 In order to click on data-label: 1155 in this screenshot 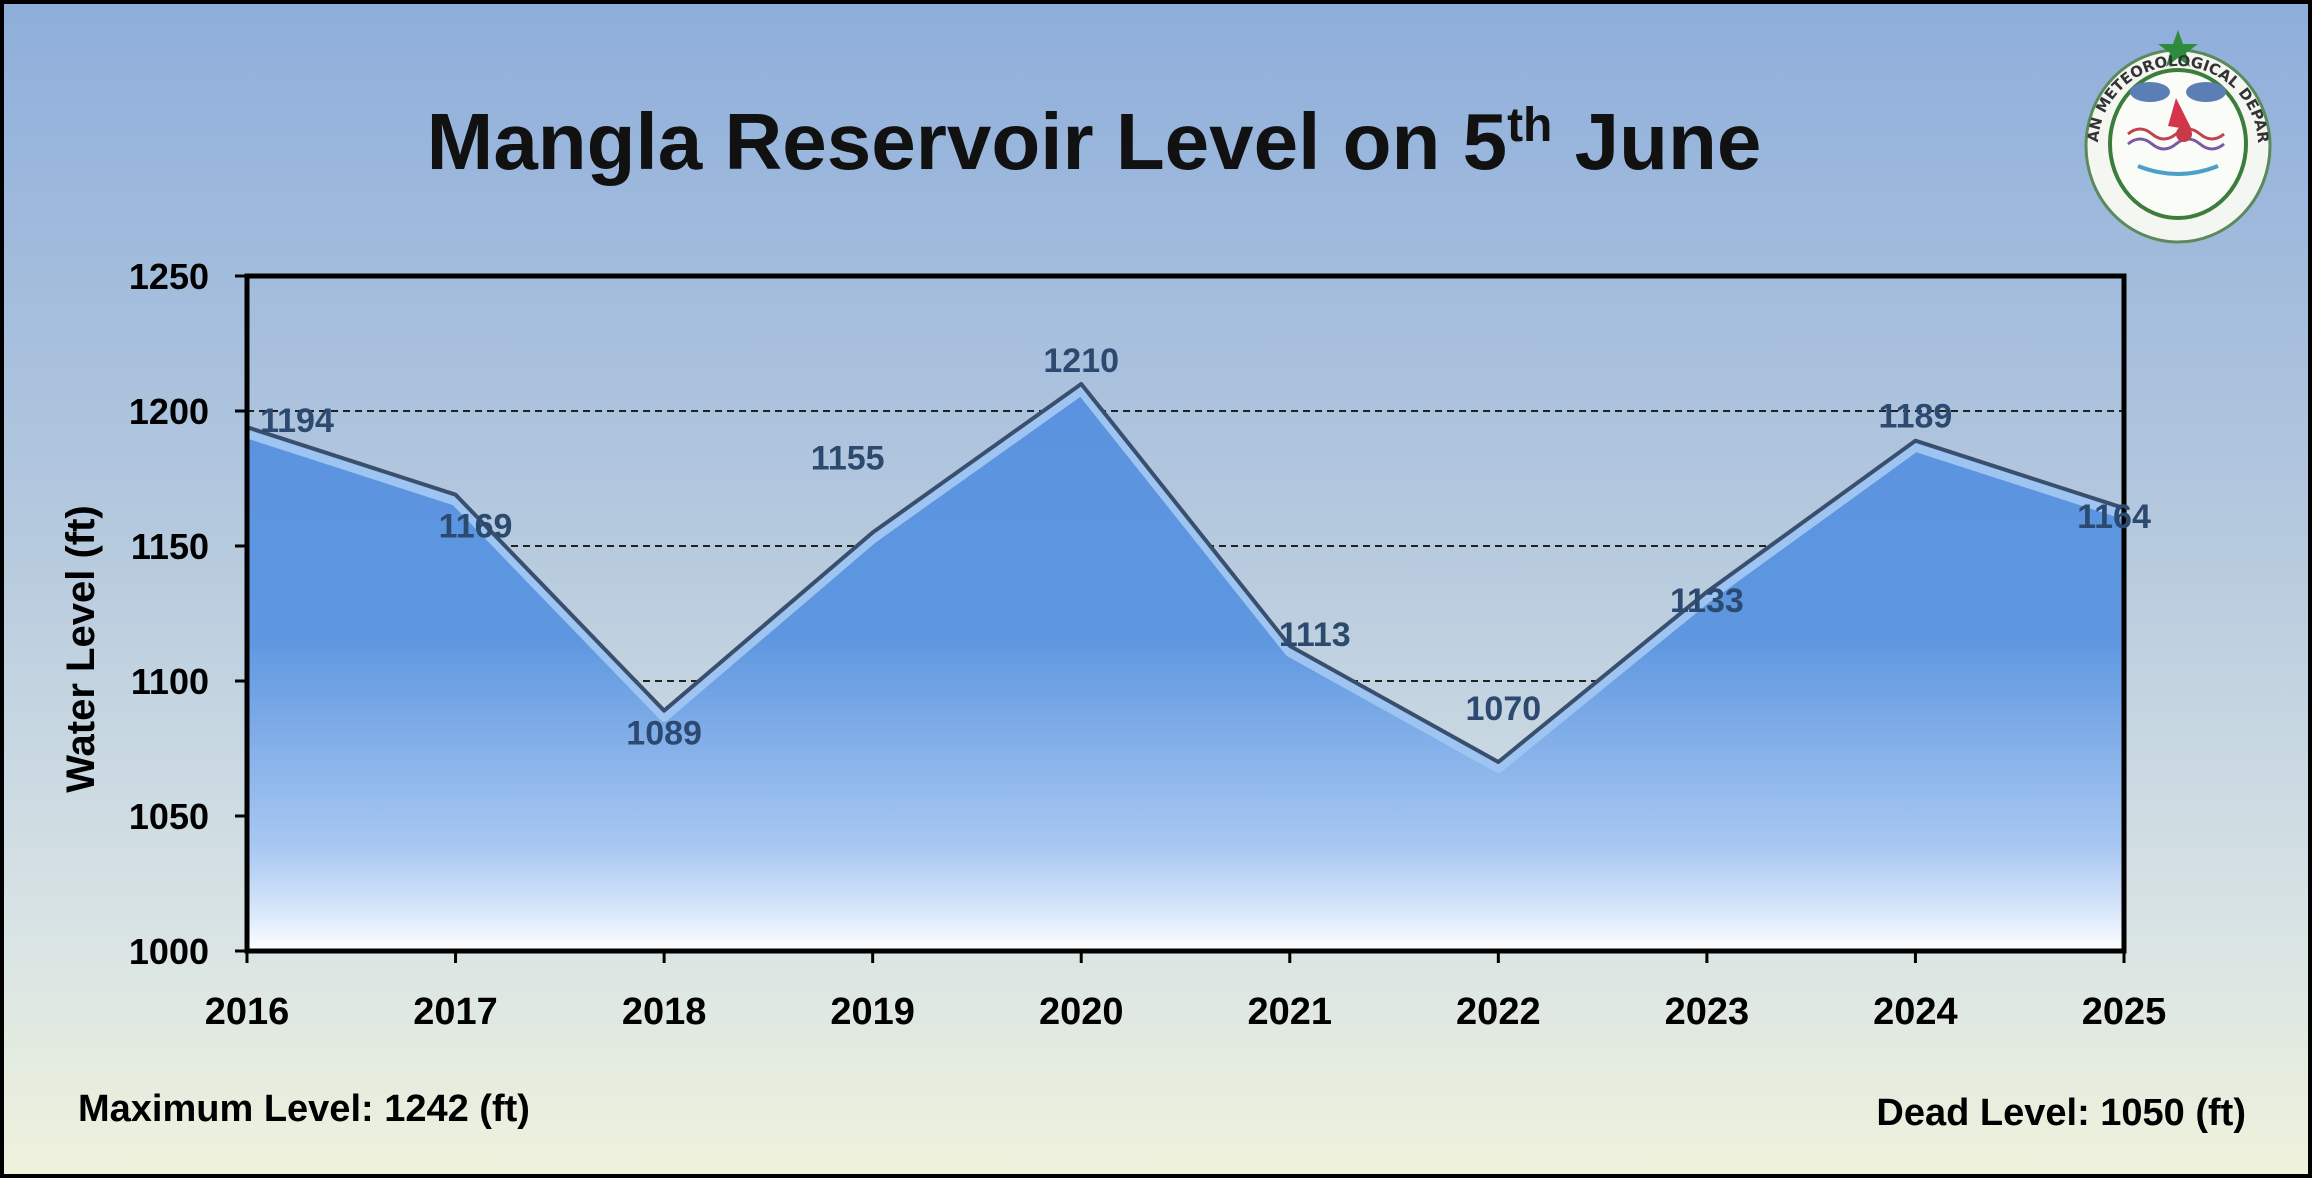, I will do `click(848, 459)`.